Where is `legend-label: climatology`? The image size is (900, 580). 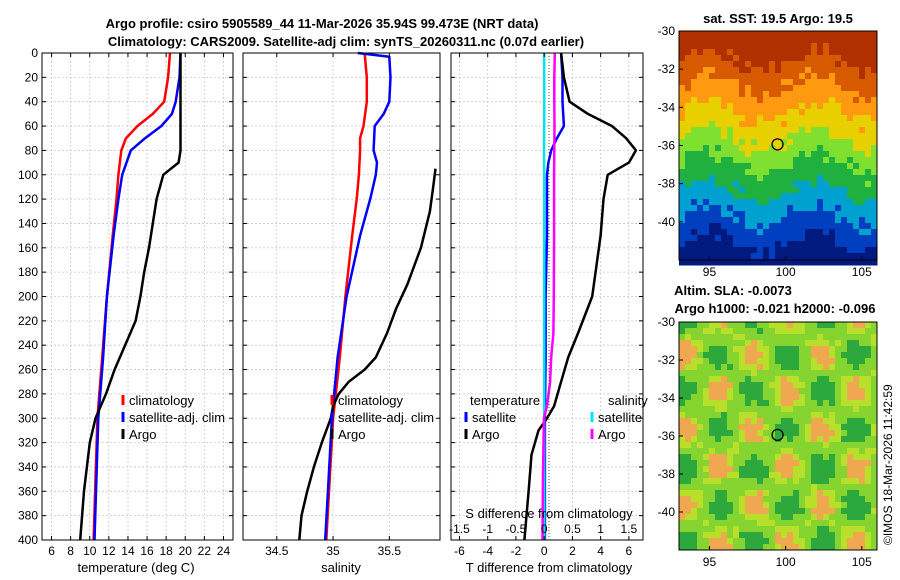 legend-label: climatology is located at coordinates (162, 400).